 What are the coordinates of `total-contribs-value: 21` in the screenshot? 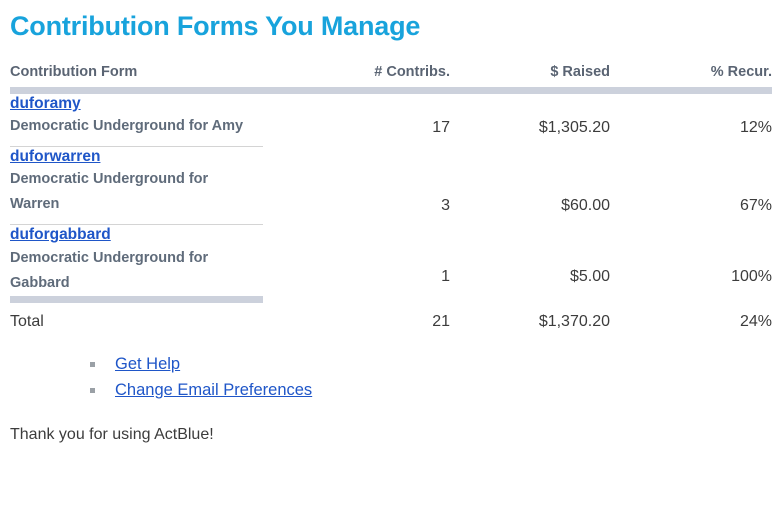 It's located at (441, 321).